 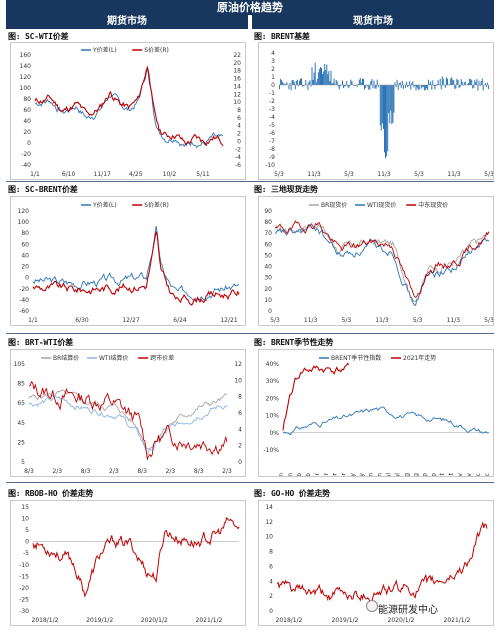 I want to click on sc-wti-x-tick-5: 5/11, so click(x=203, y=174).